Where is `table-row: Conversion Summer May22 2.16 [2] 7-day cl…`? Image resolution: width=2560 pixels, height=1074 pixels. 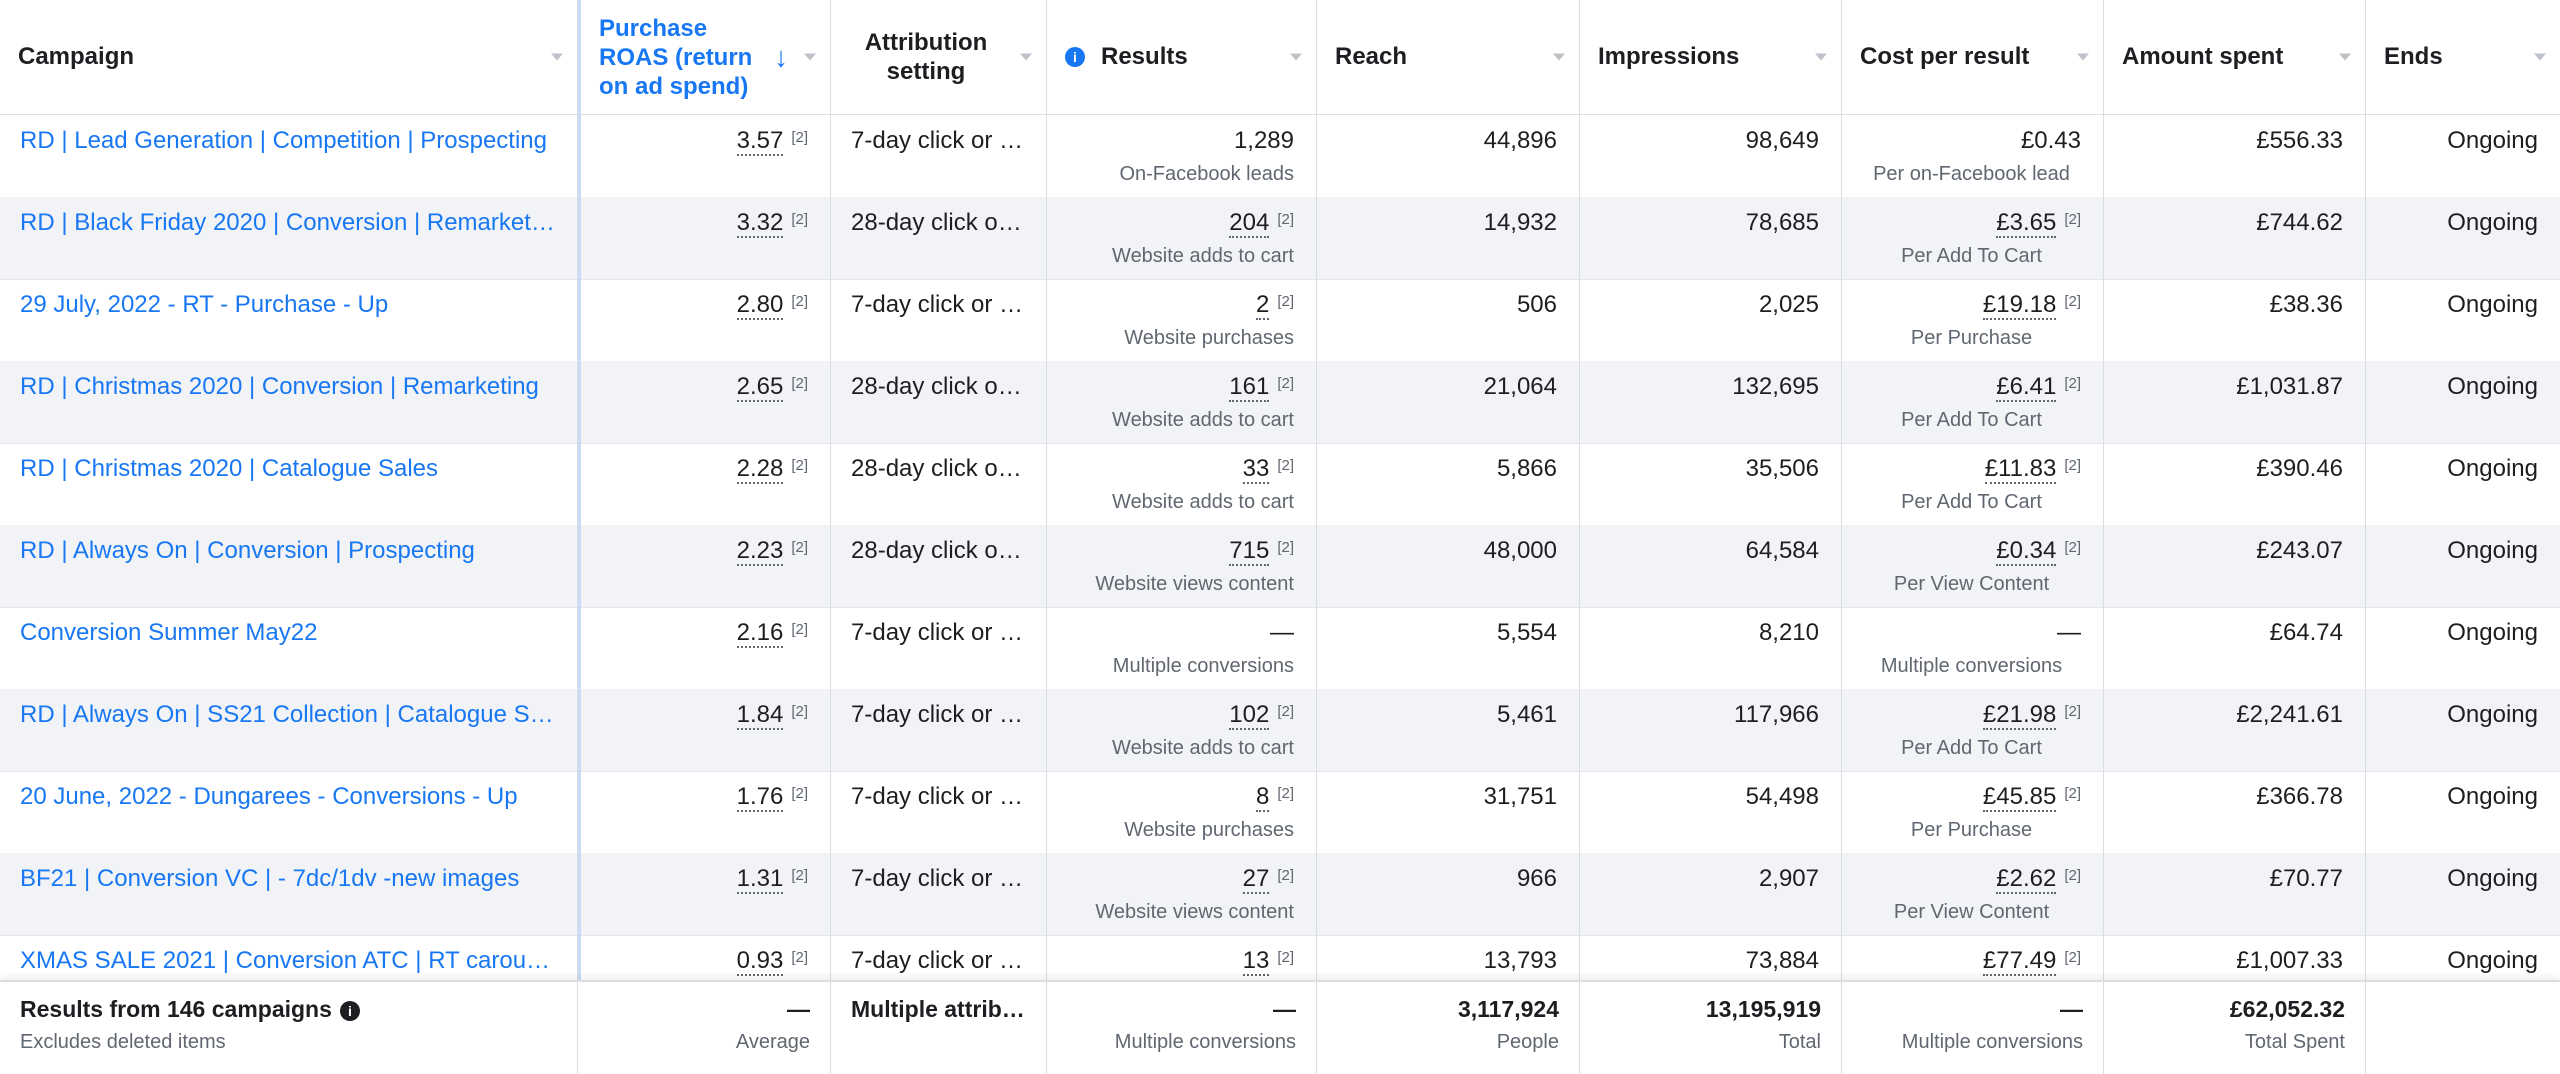 table-row: Conversion Summer May22 2.16 [2] 7-day cl… is located at coordinates (1280, 648).